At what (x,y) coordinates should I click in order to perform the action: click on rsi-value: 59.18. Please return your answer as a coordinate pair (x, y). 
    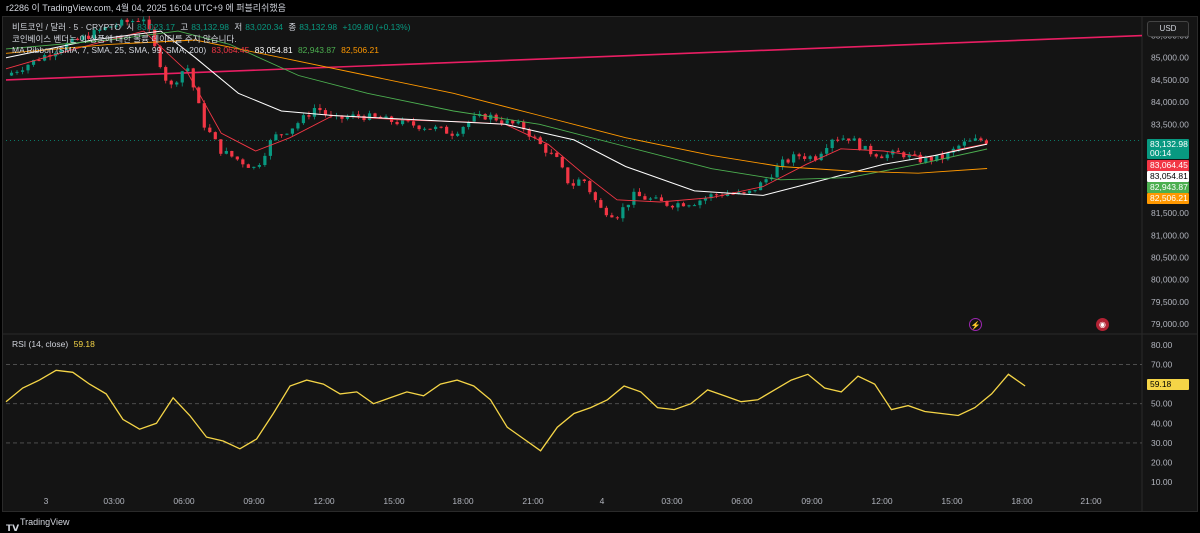
    Looking at the image, I should click on (84, 344).